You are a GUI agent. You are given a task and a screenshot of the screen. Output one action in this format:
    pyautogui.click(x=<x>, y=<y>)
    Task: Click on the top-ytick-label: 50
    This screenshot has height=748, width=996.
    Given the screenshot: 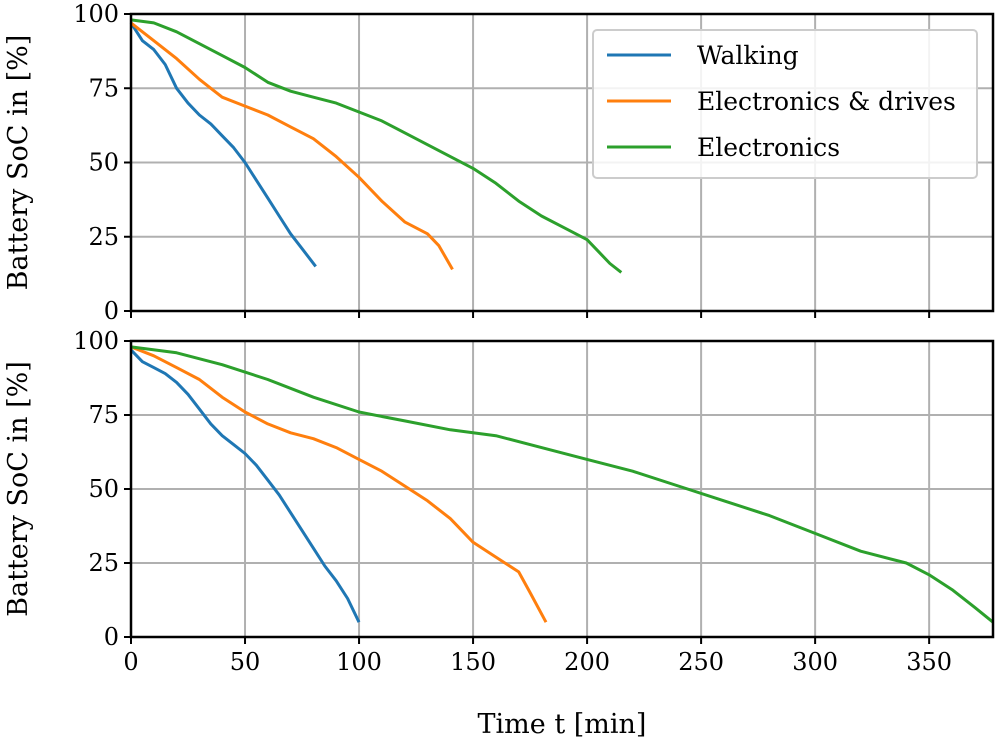 What is the action you would take?
    pyautogui.click(x=103, y=163)
    